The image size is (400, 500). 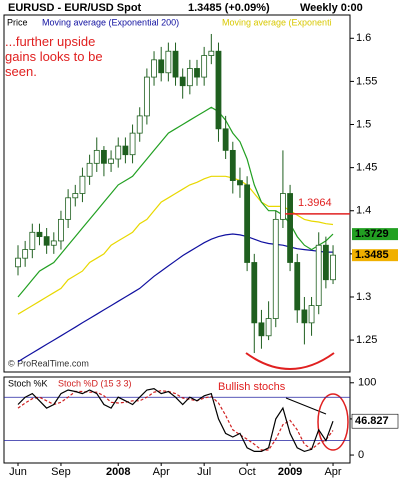 I want to click on last-value: 46.827, so click(x=372, y=421).